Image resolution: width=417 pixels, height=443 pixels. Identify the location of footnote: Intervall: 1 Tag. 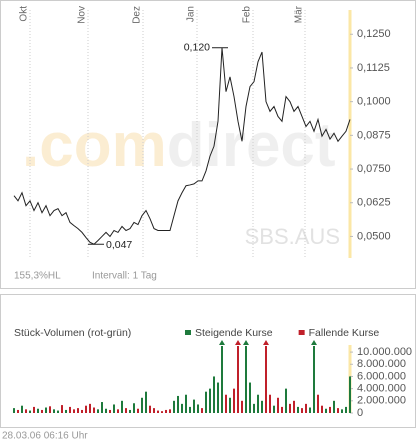
(124, 276).